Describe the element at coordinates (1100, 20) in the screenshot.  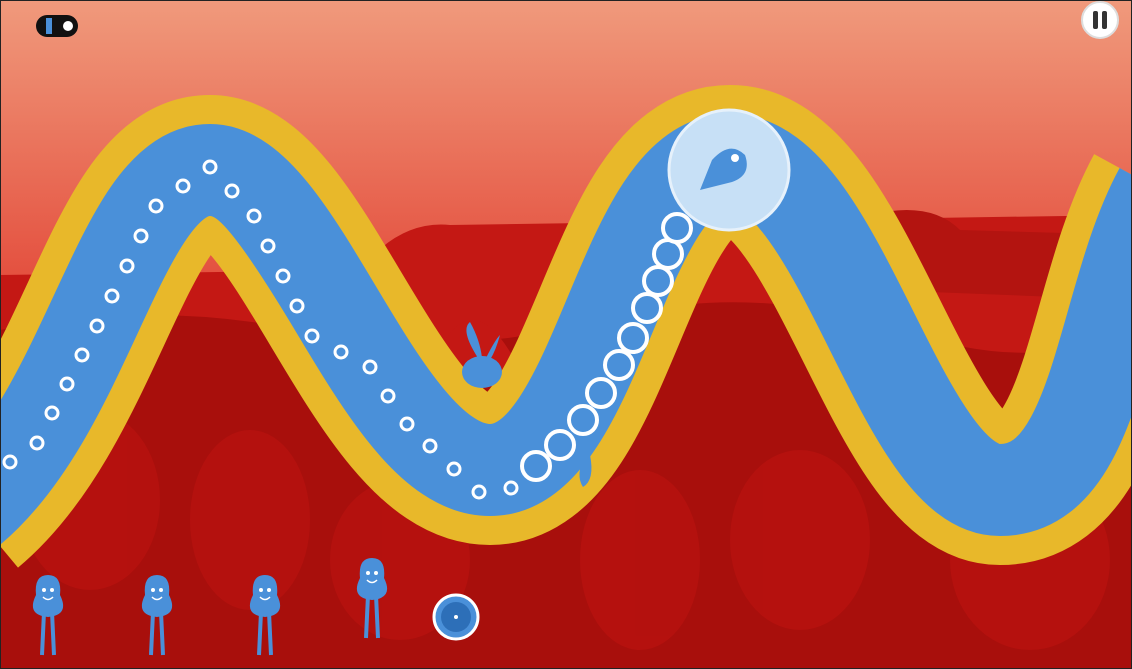
I see `pause-button` at that location.